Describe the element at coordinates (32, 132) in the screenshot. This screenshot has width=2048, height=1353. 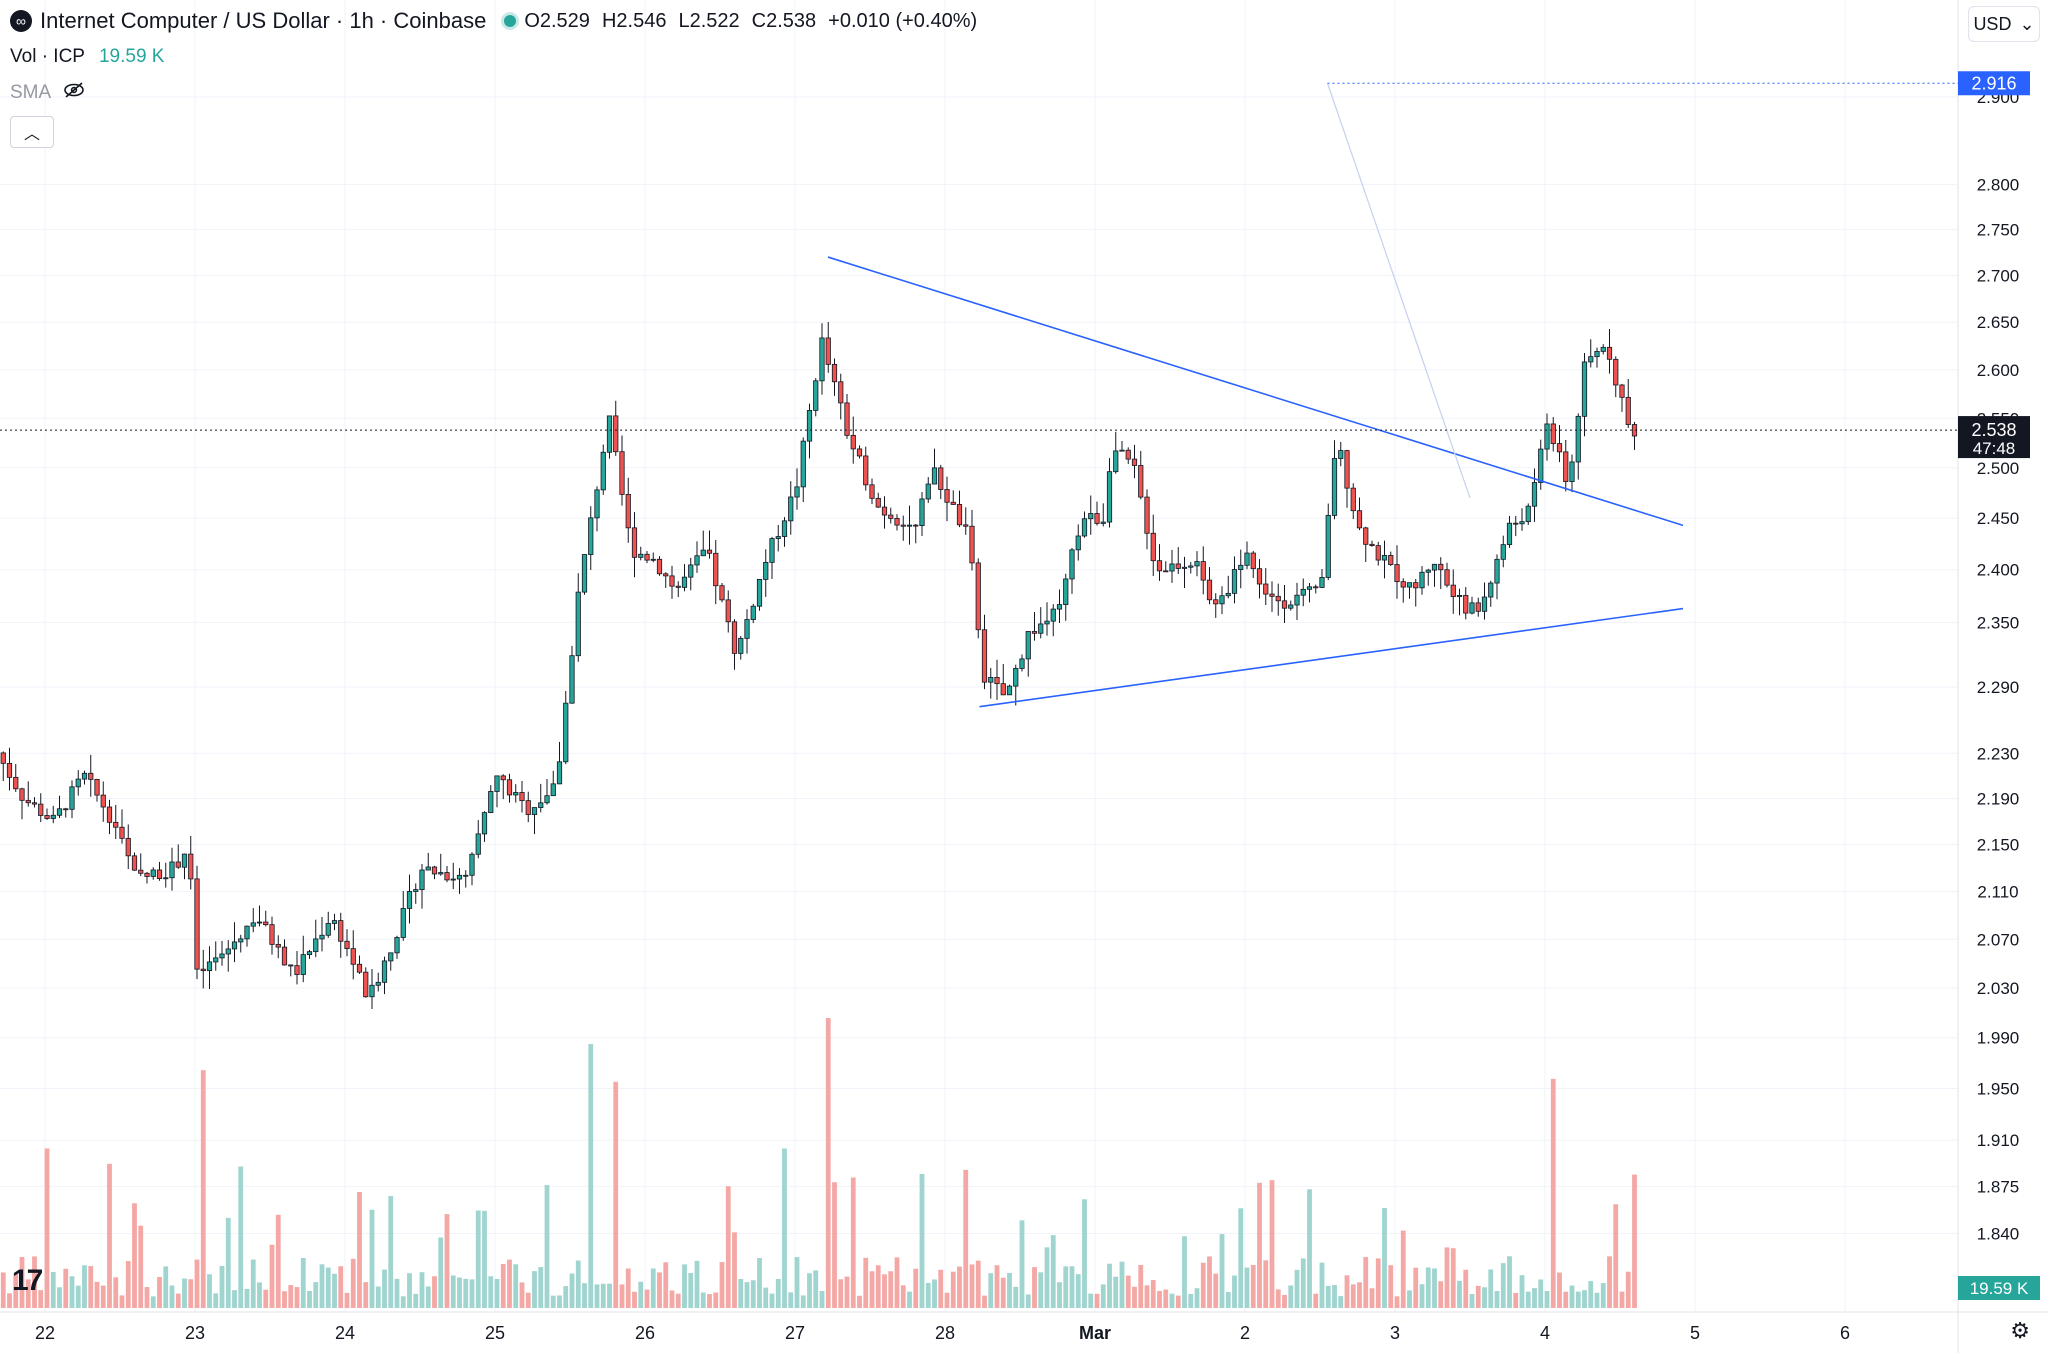
I see `collapse-legend-button: ︿` at that location.